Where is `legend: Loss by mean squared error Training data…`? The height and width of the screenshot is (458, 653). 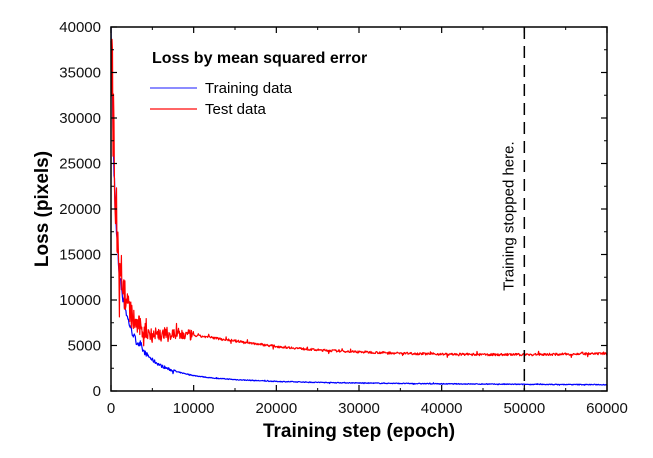
legend: Loss by mean squared error Training data… is located at coordinates (258, 84).